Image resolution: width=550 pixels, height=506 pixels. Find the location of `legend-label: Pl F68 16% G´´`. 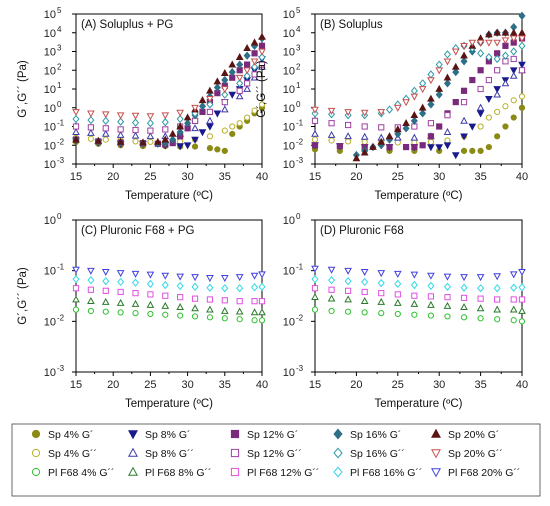

legend-label: Pl F68 16% G´´ is located at coordinates (386, 473).